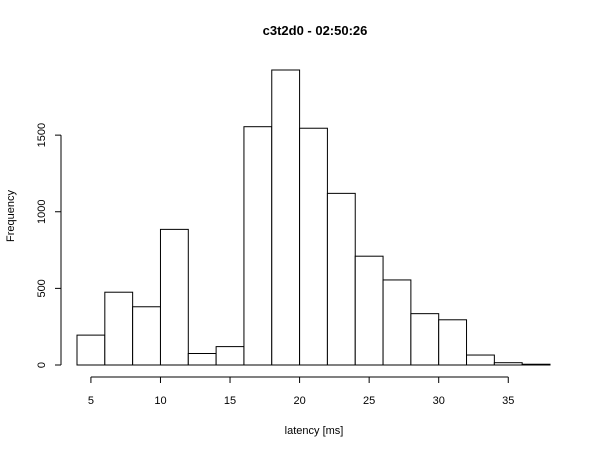 The width and height of the screenshot is (600, 450). What do you see at coordinates (91, 401) in the screenshot?
I see `x-tick-label: 5` at bounding box center [91, 401].